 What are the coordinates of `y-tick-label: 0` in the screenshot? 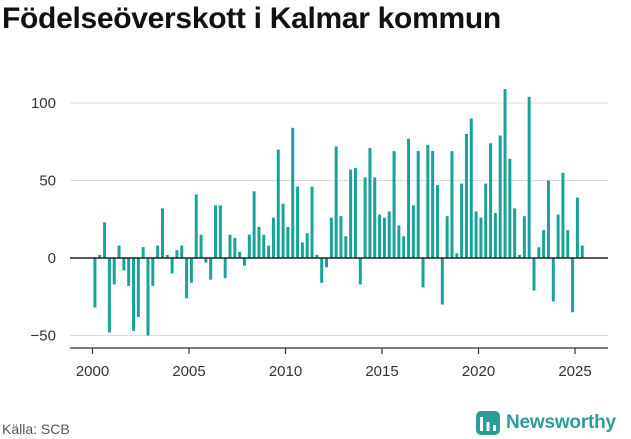 It's located at (52, 258).